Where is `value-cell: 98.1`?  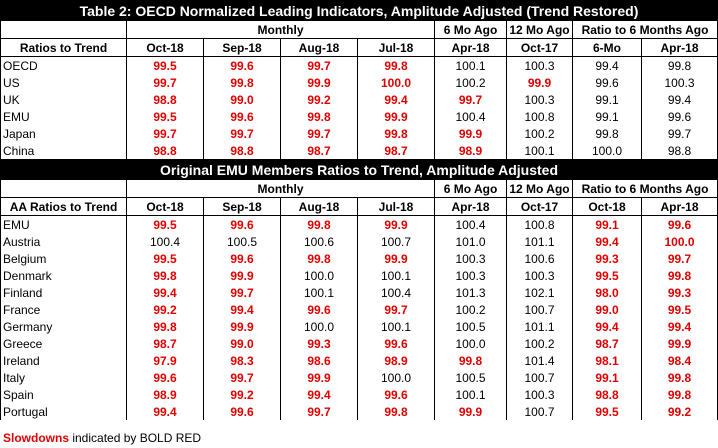
value-cell: 98.1 is located at coordinates (607, 360).